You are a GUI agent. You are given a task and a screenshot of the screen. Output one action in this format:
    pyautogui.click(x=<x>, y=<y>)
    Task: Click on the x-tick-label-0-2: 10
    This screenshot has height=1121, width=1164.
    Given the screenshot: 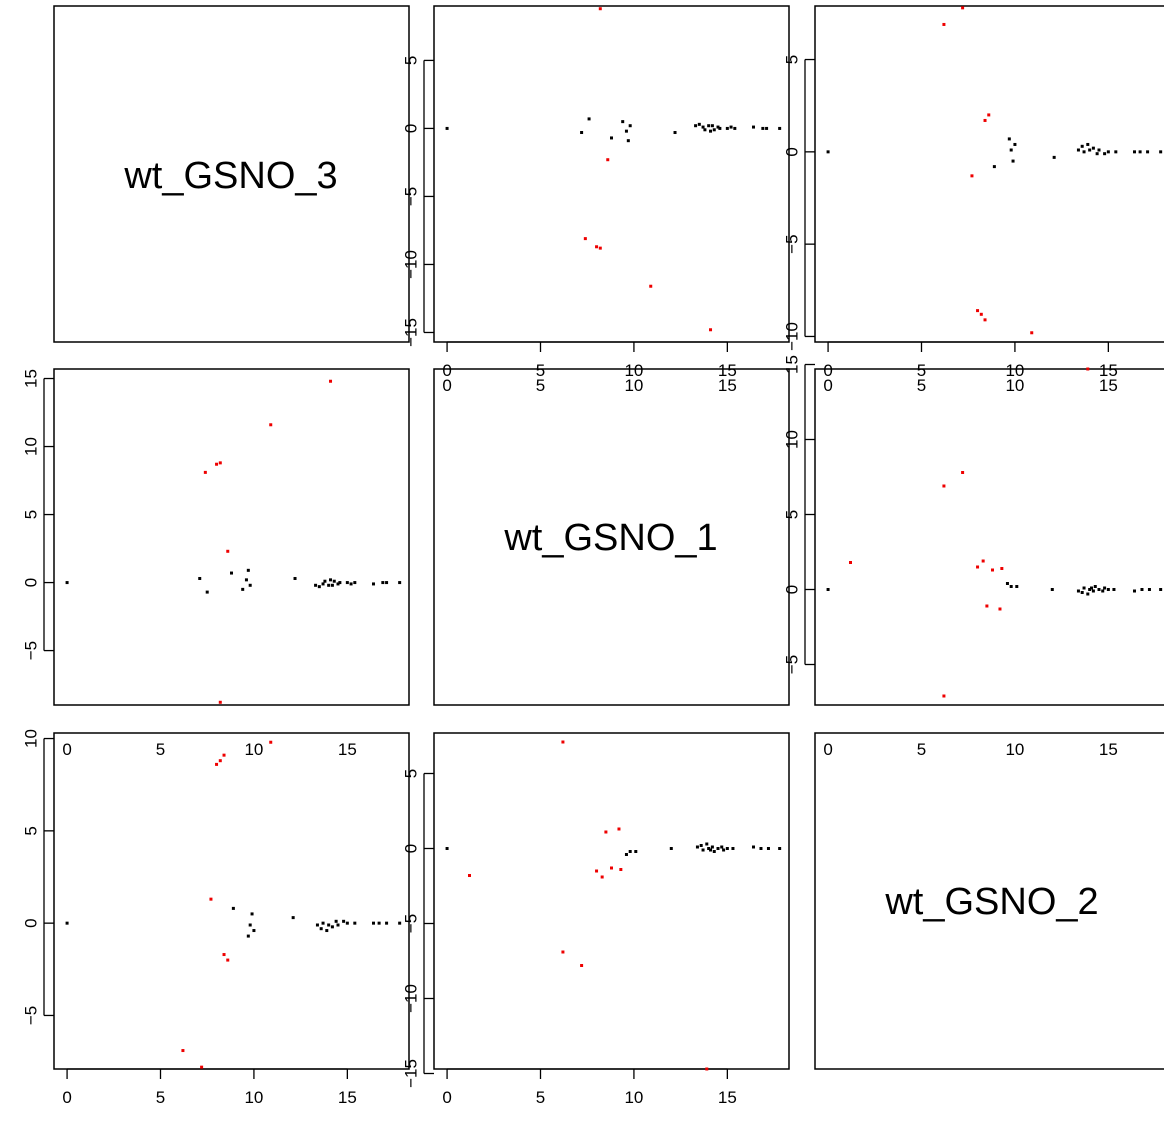 What is the action you would take?
    pyautogui.click(x=253, y=1097)
    